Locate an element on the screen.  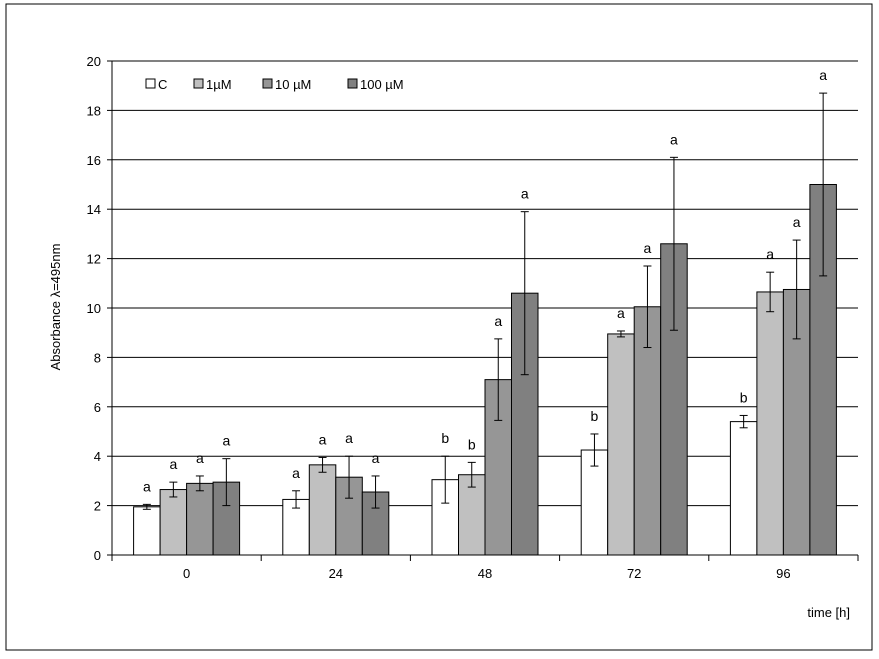
y-tick-label: 2 is located at coordinates (97, 506).